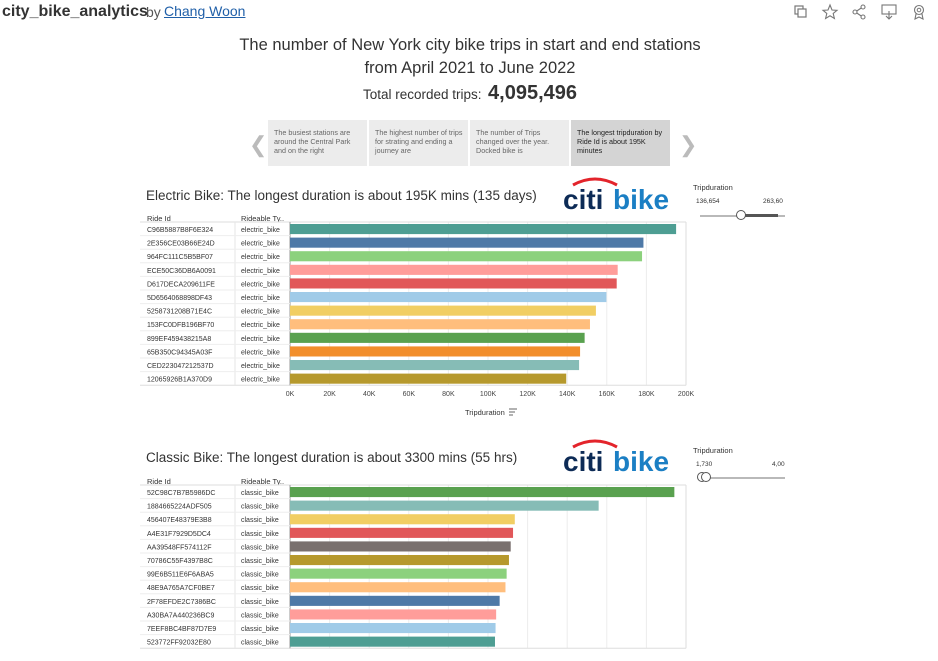  Describe the element at coordinates (290, 394) in the screenshot. I see `electric-x-tick-label: 0K` at that location.